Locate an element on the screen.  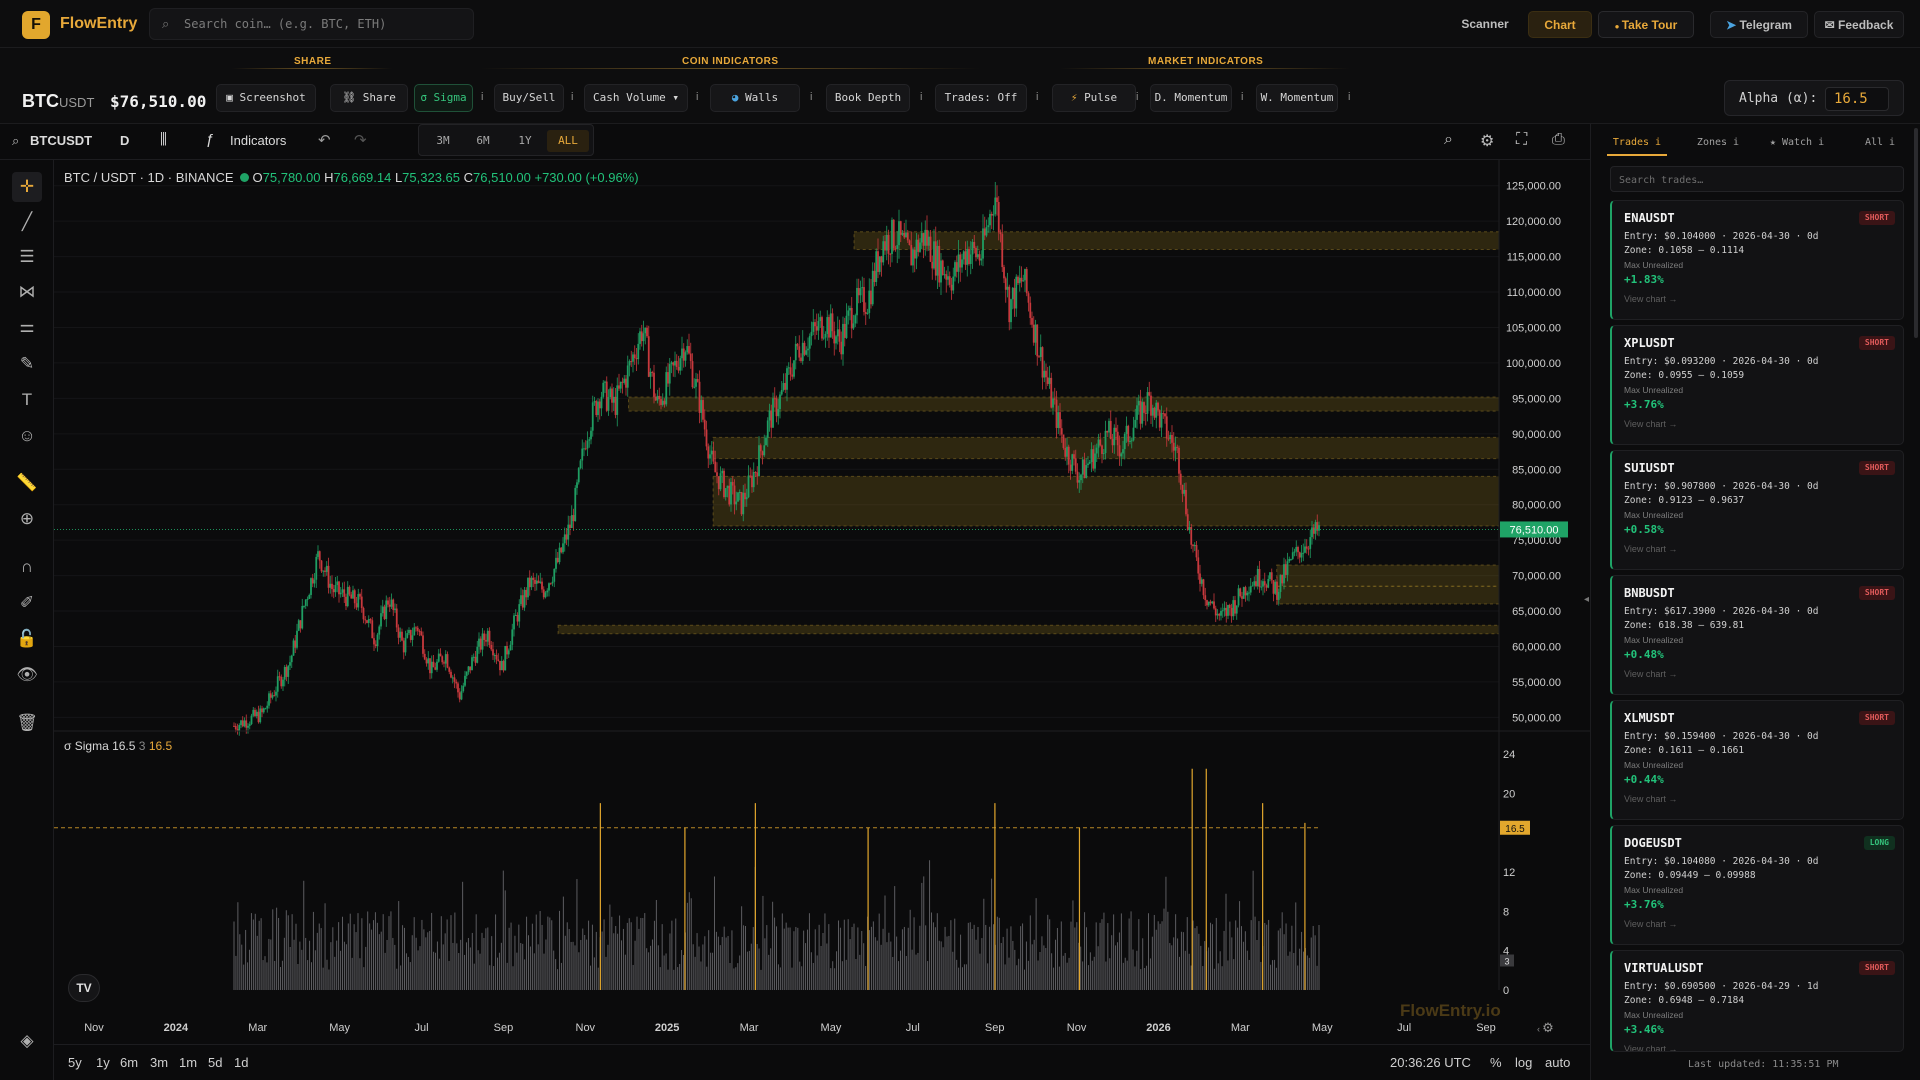
zoom-search-icon: ⌕ is located at coordinates (1448, 139).